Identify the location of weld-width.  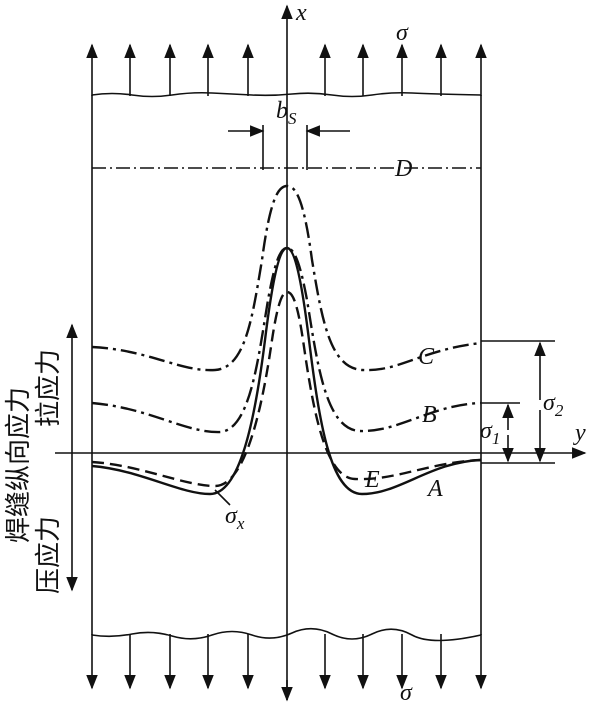
(289, 147).